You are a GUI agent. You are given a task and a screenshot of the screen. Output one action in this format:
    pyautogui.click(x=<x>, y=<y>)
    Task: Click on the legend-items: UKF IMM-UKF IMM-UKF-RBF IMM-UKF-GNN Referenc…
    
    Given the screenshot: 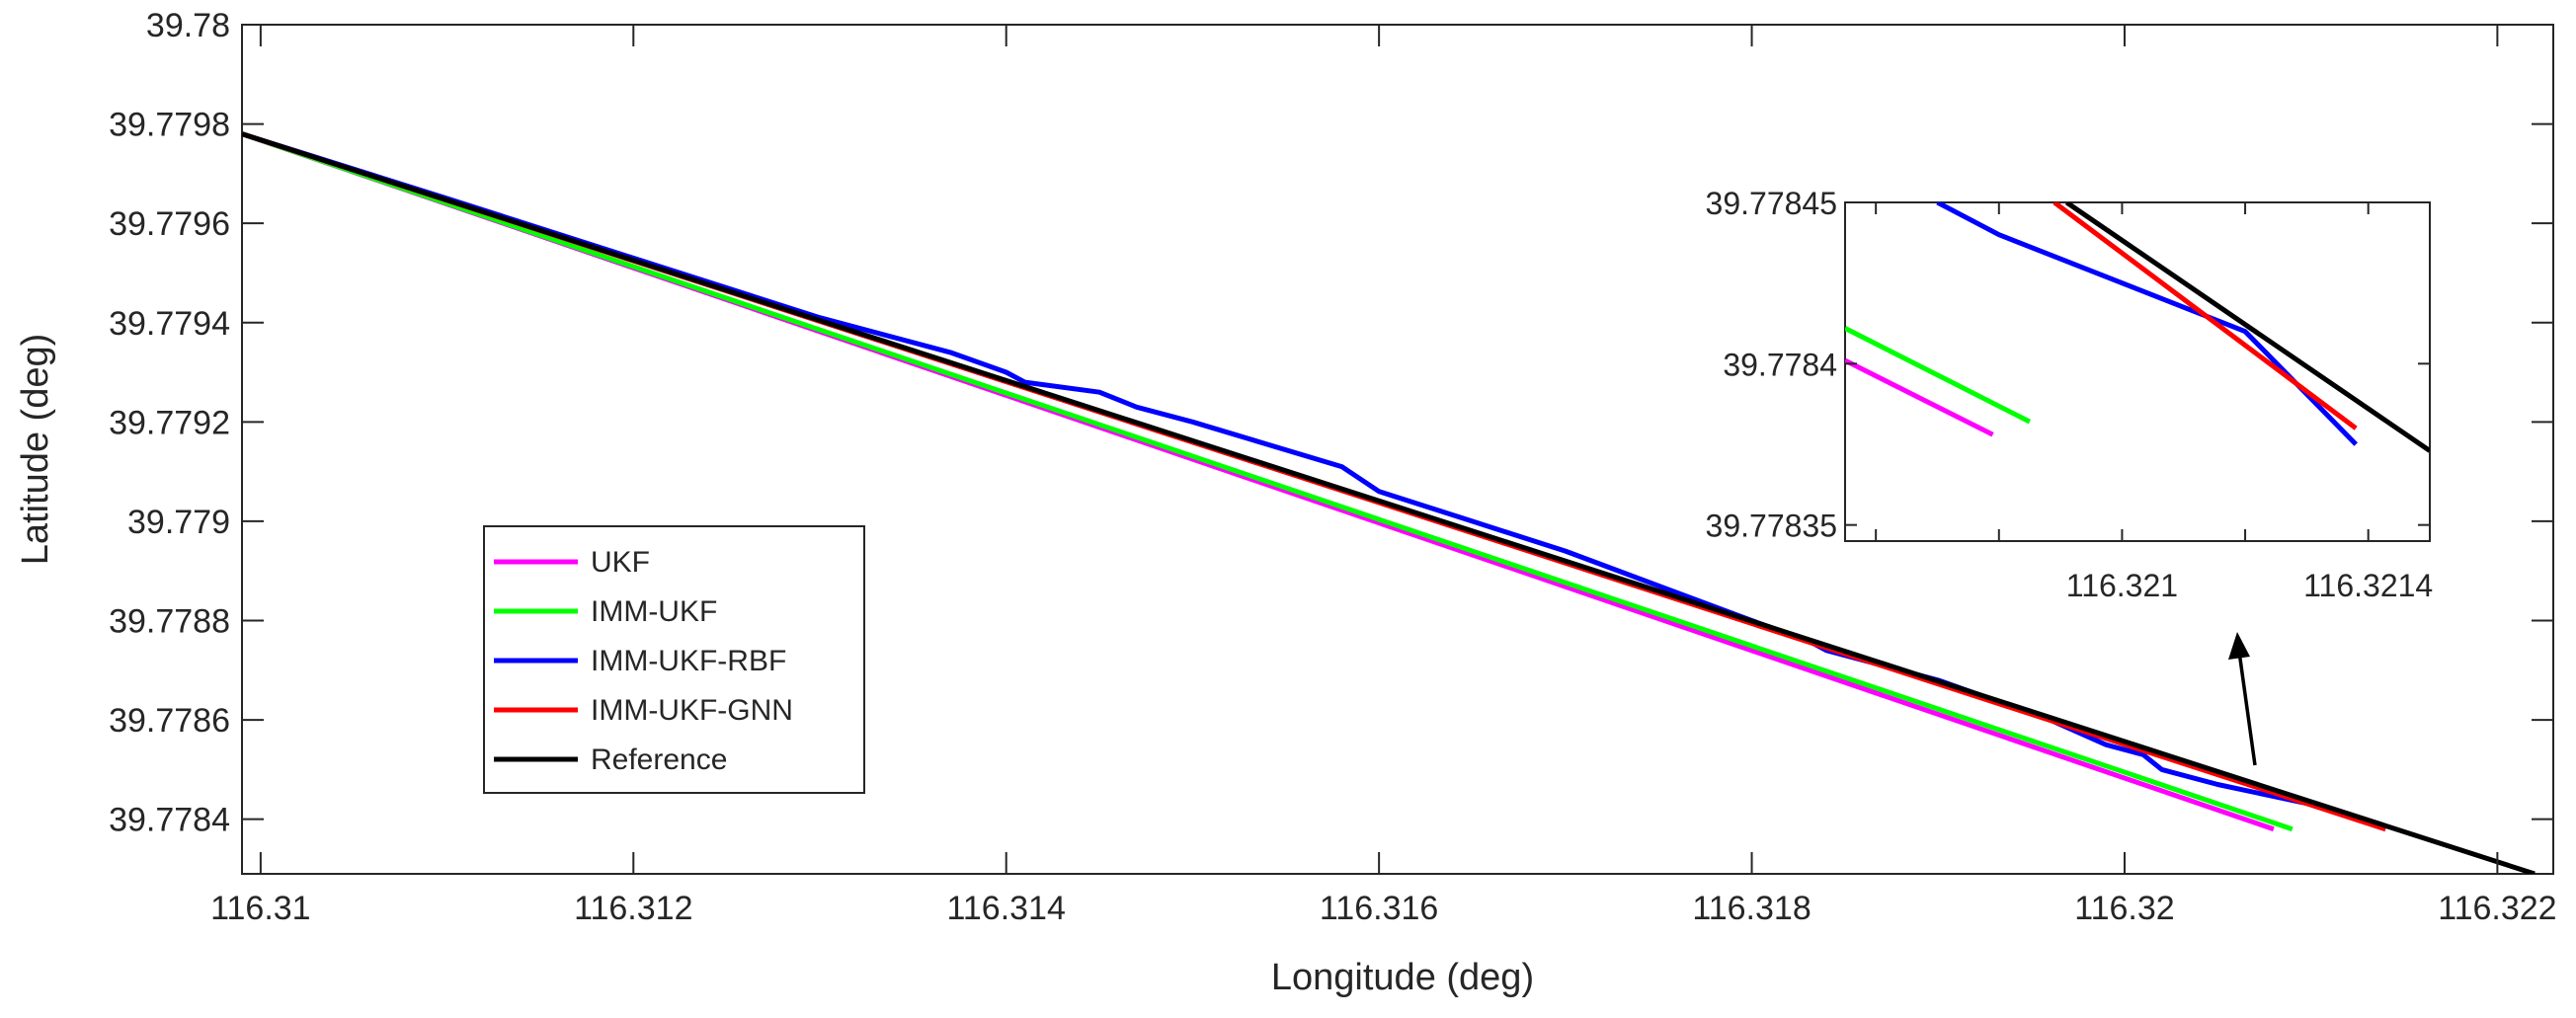 What is the action you would take?
    pyautogui.click(x=643, y=661)
    